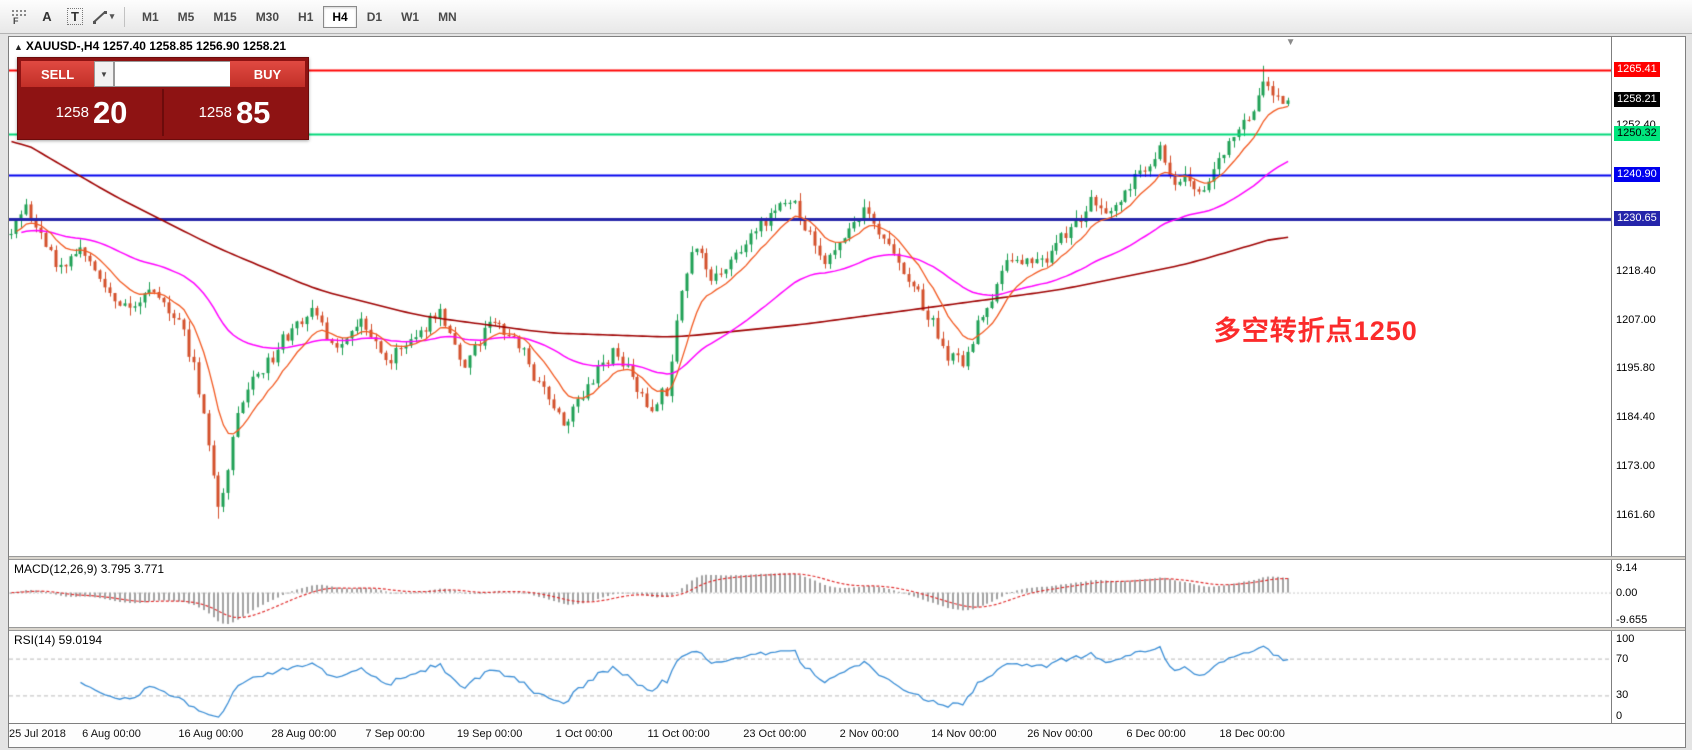 Image resolution: width=1692 pixels, height=750 pixels. I want to click on timeframe-w1: W1, so click(410, 17).